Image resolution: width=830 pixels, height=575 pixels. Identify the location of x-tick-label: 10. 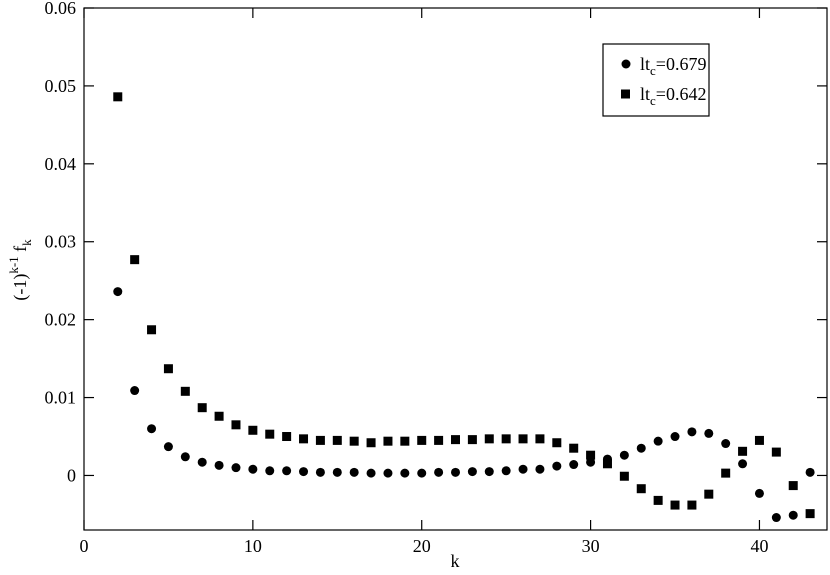
(253, 546).